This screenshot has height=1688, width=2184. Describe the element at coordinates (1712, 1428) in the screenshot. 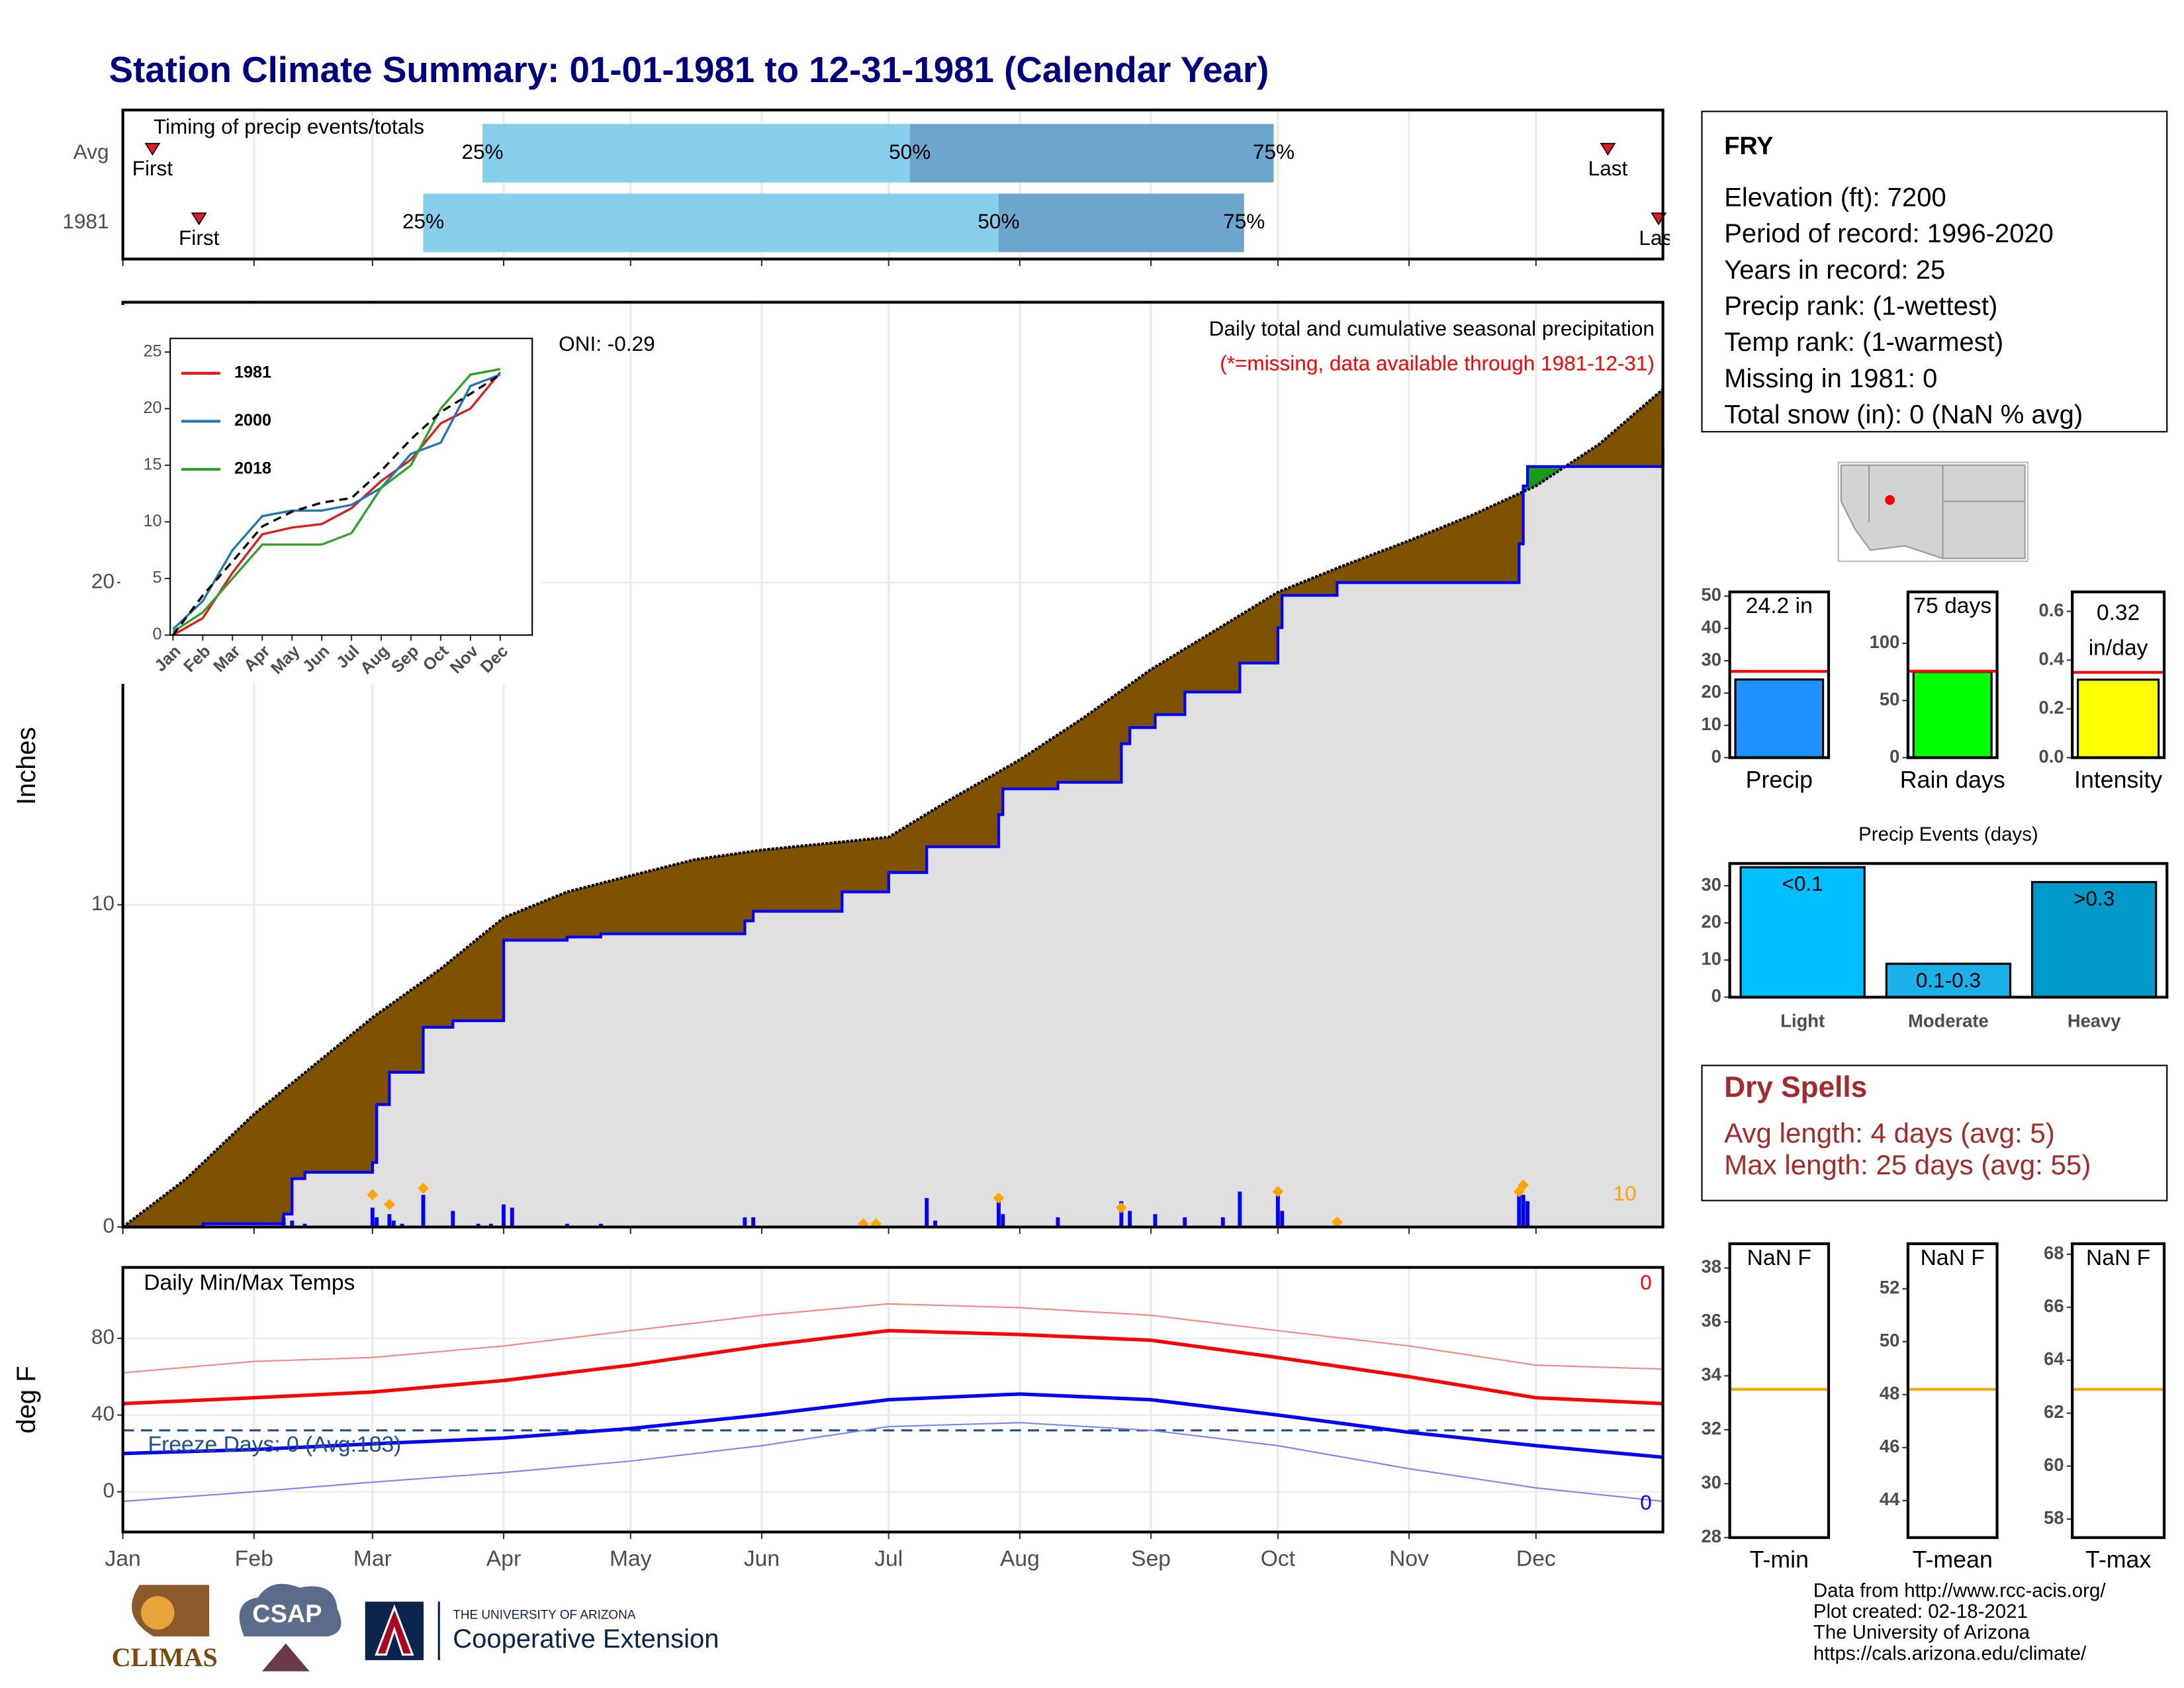

I see `y-tick-label: 32` at that location.